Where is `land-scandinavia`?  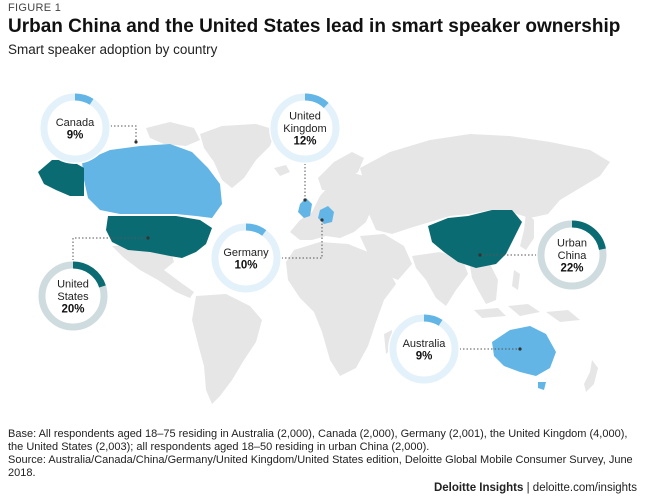 land-scandinavia is located at coordinates (341, 171).